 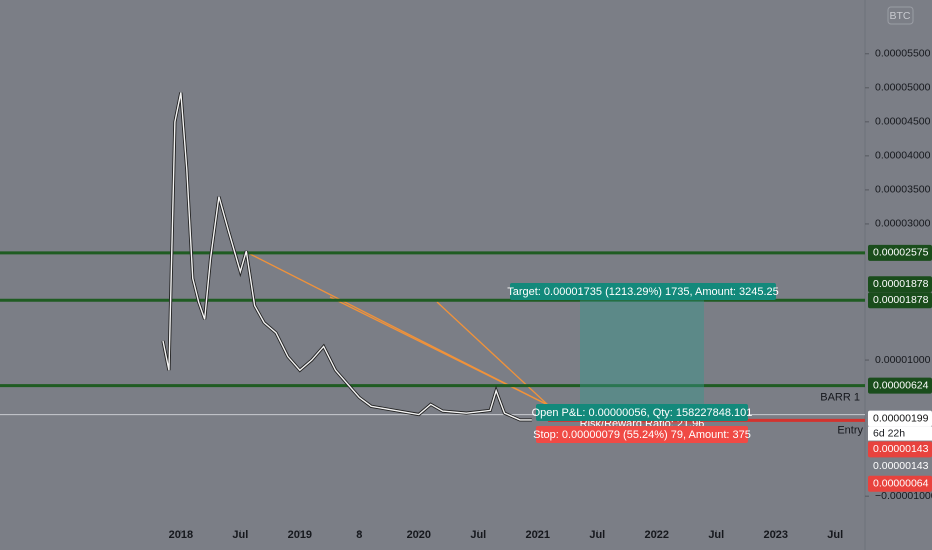 What do you see at coordinates (850, 430) in the screenshot?
I see `entry-label: Entry` at bounding box center [850, 430].